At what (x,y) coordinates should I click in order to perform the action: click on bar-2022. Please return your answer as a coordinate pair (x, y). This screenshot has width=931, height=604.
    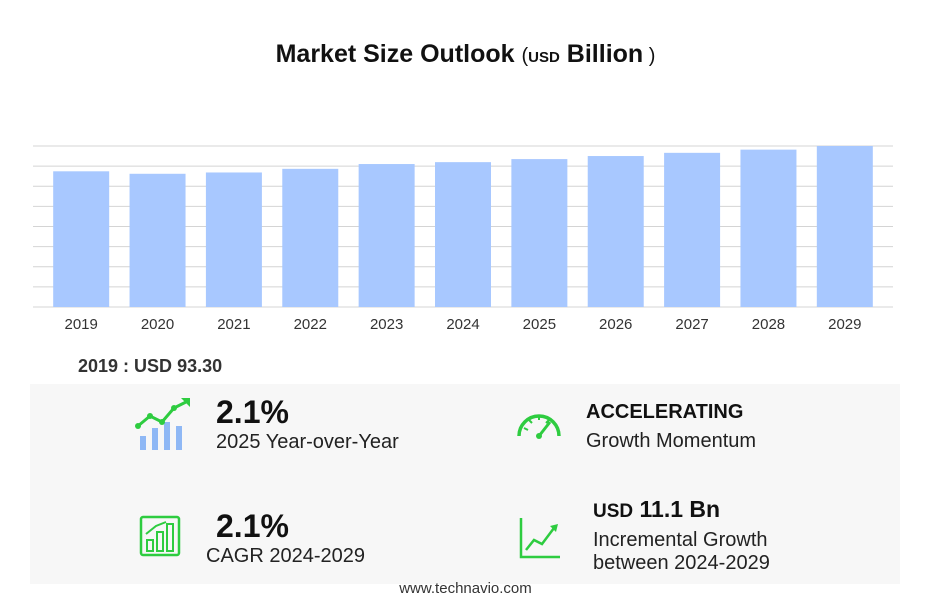
    Looking at the image, I should click on (310, 237).